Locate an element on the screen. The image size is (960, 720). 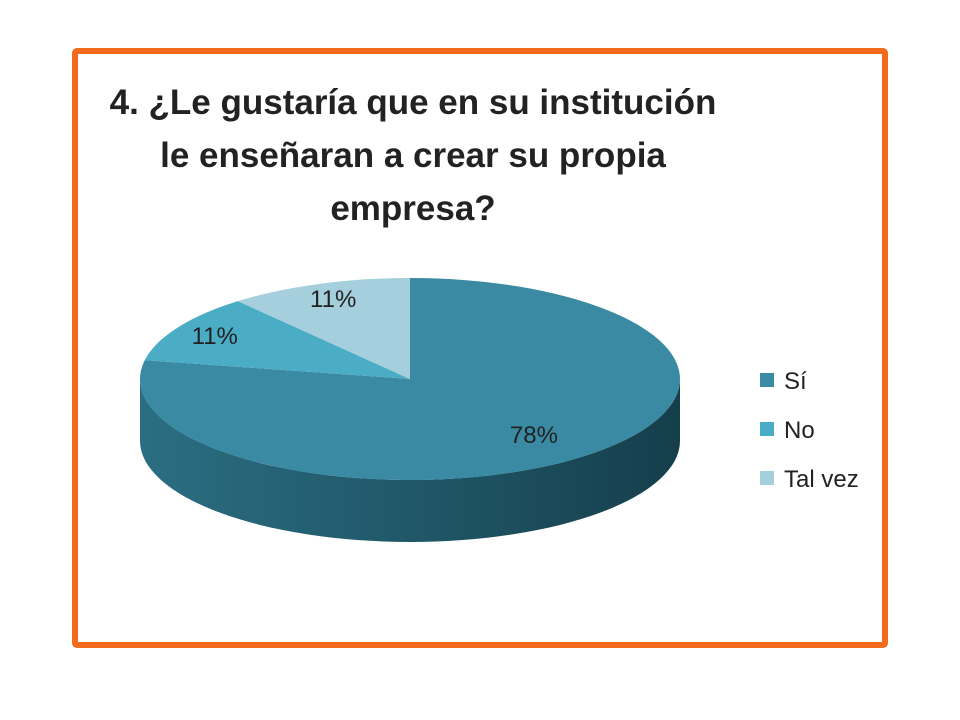
slice-label-0: 78% is located at coordinates (534, 435).